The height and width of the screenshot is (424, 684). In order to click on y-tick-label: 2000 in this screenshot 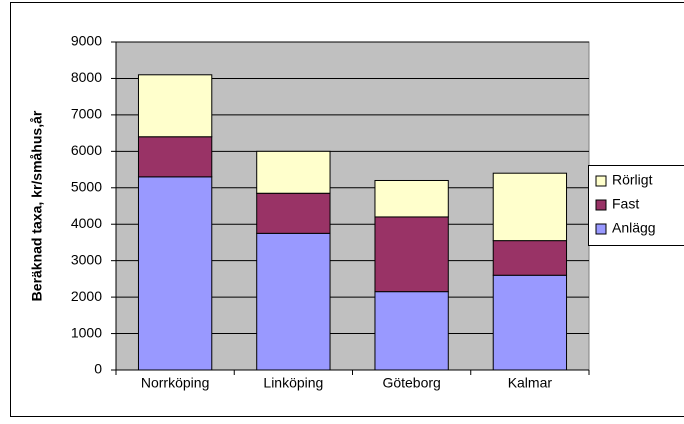, I will do `click(86, 296)`.